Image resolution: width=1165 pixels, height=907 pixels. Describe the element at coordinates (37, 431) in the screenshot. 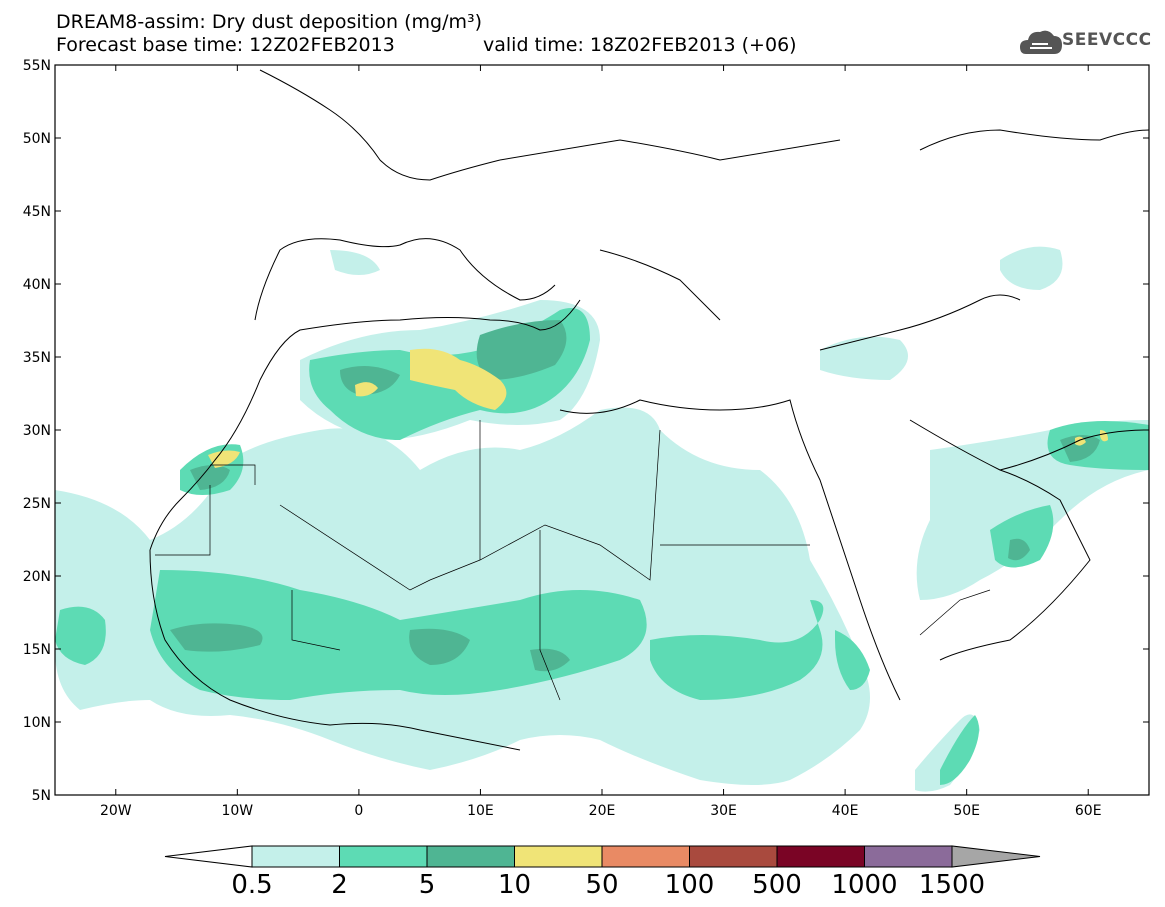

I see `lat-label: 30N` at that location.